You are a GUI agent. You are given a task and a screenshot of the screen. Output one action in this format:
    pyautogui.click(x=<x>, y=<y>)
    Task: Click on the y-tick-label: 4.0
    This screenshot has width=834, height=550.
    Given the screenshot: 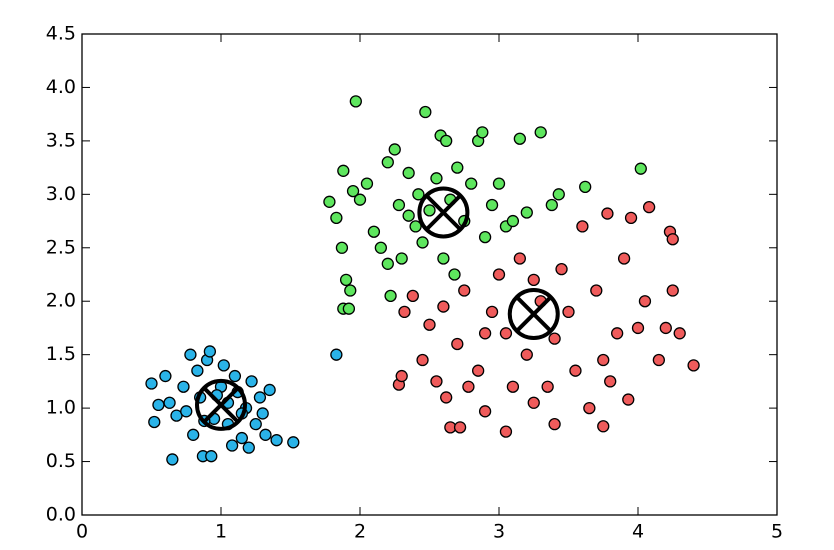 What is the action you would take?
    pyautogui.click(x=61, y=87)
    